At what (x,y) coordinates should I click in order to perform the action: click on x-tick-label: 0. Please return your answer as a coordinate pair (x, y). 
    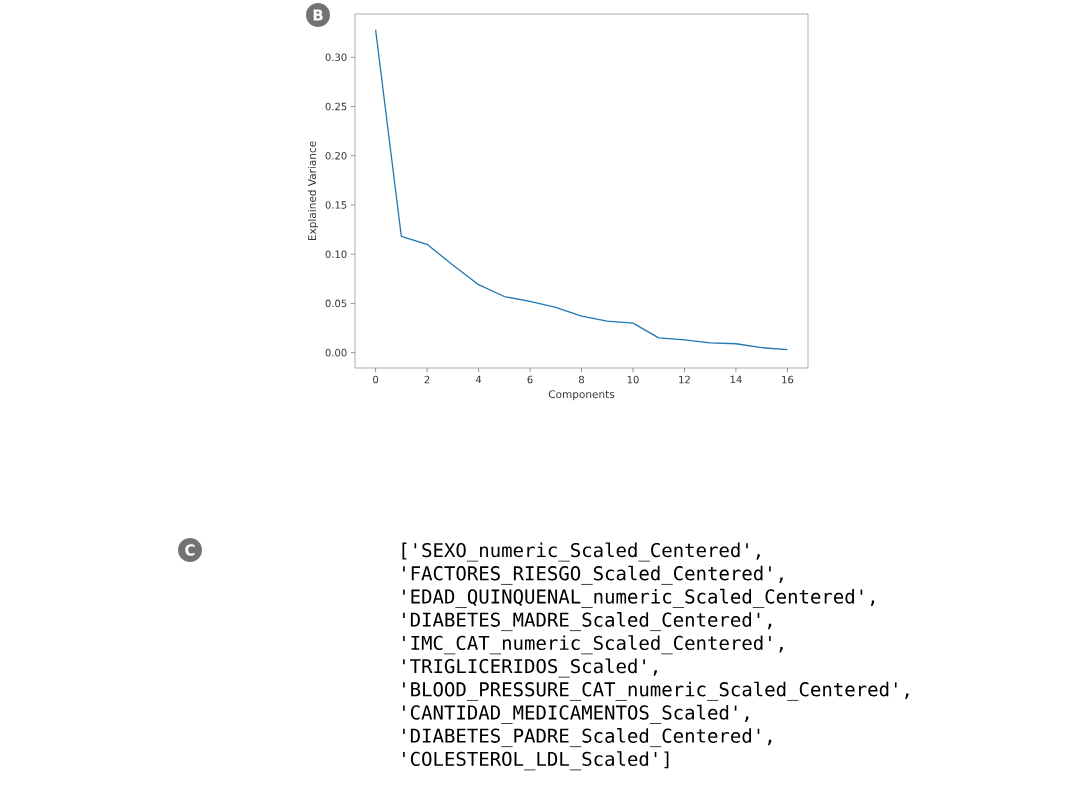
    Looking at the image, I should click on (376, 379).